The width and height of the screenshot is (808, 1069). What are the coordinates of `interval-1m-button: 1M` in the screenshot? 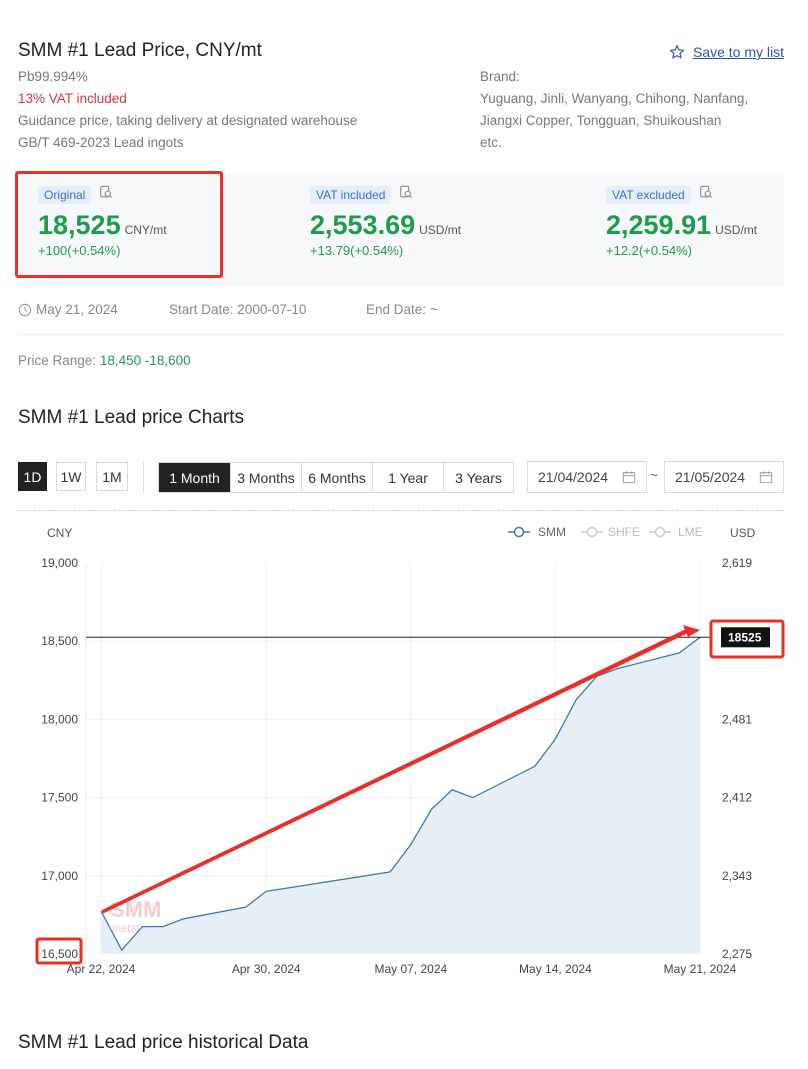 It's located at (112, 476).